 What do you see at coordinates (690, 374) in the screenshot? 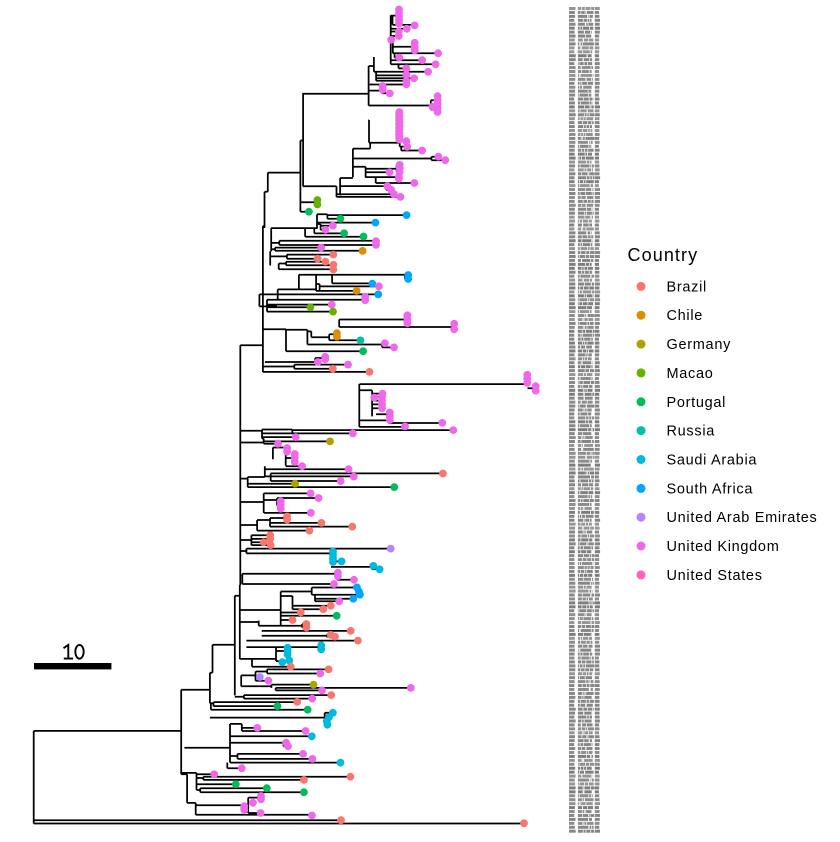
I see `svg-text: Macao` at bounding box center [690, 374].